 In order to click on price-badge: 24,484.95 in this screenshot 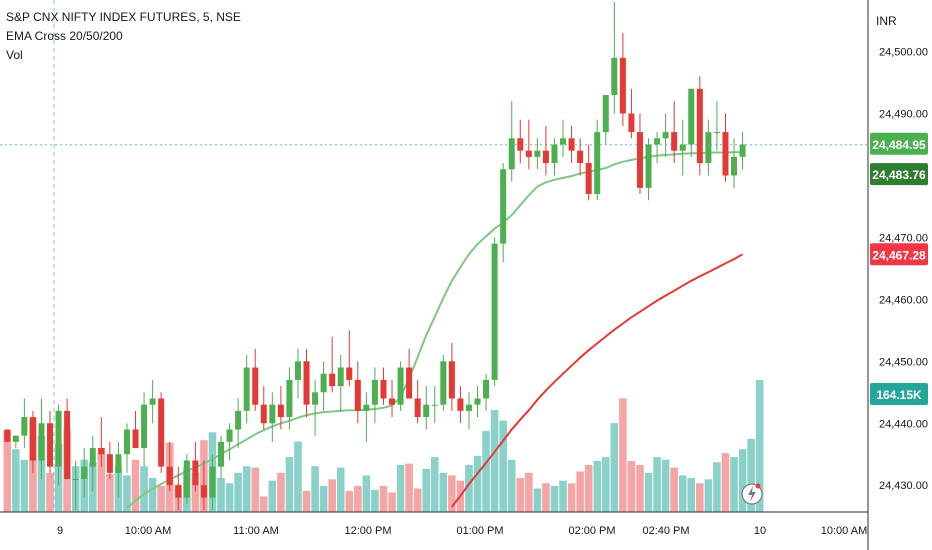, I will do `click(899, 143)`.